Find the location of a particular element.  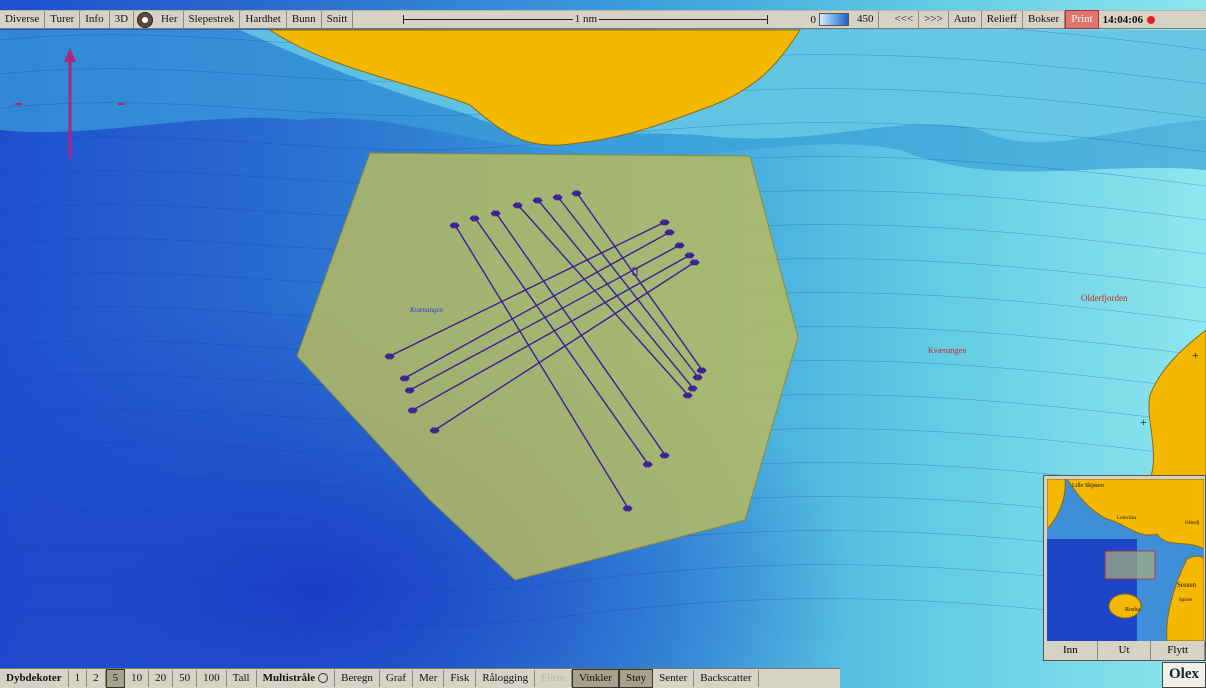

nav-prev-button: <<< is located at coordinates (904, 19).